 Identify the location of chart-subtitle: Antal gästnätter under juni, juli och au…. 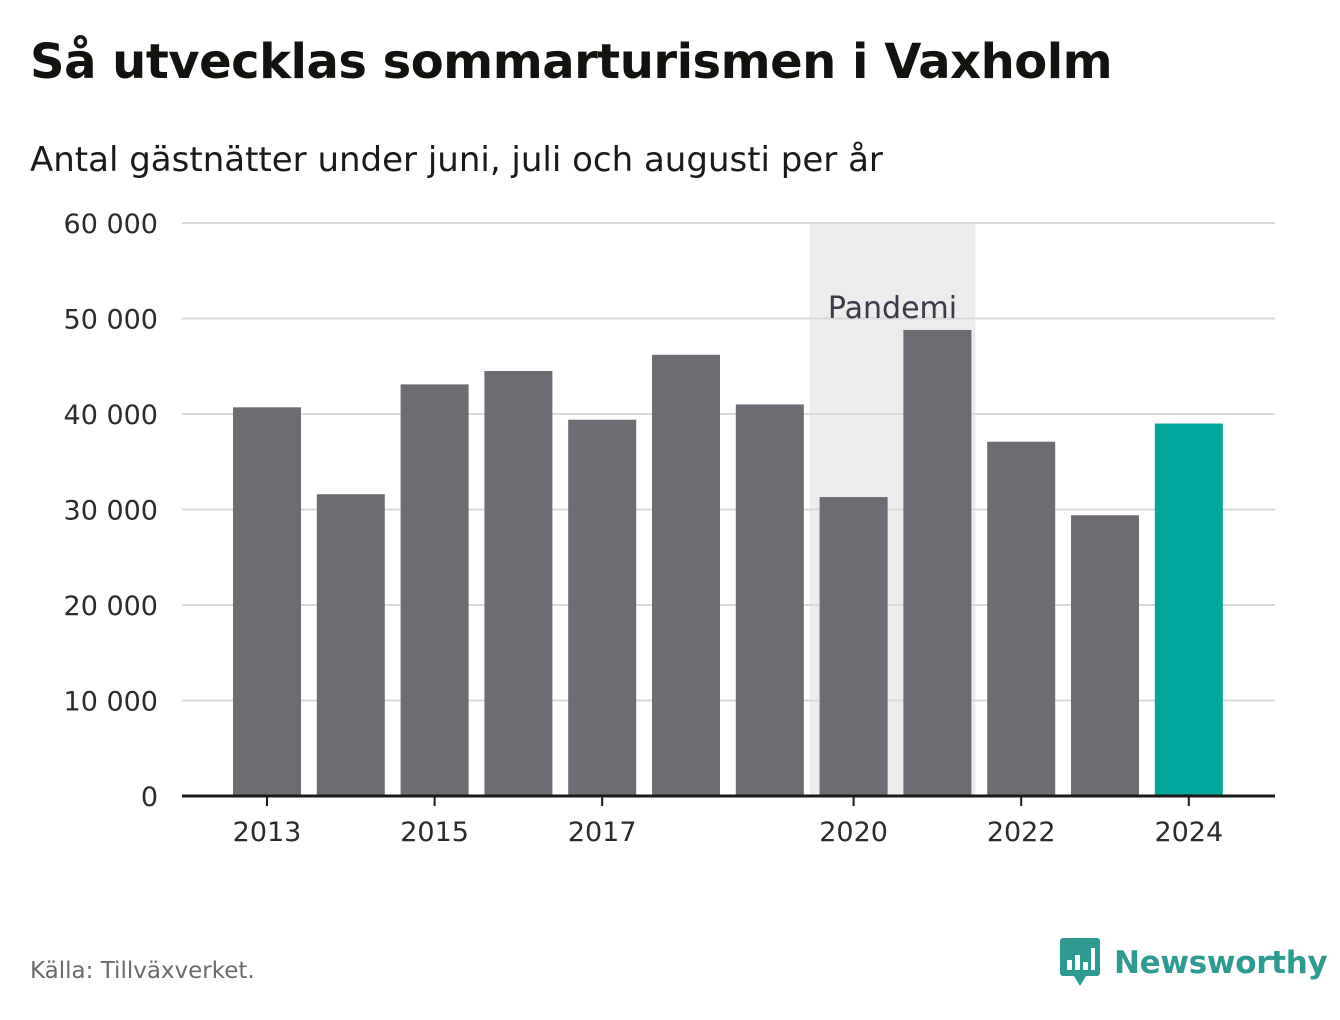
(456, 160).